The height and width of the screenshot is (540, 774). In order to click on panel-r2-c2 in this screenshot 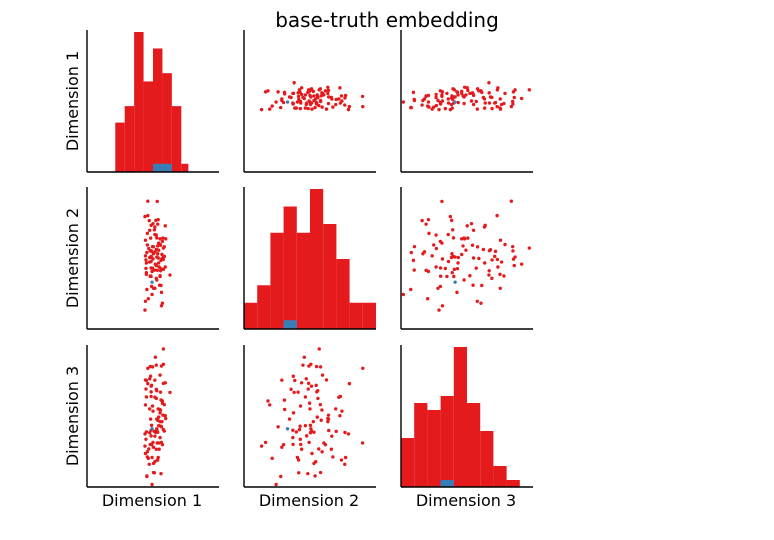, I will do `click(309, 258)`.